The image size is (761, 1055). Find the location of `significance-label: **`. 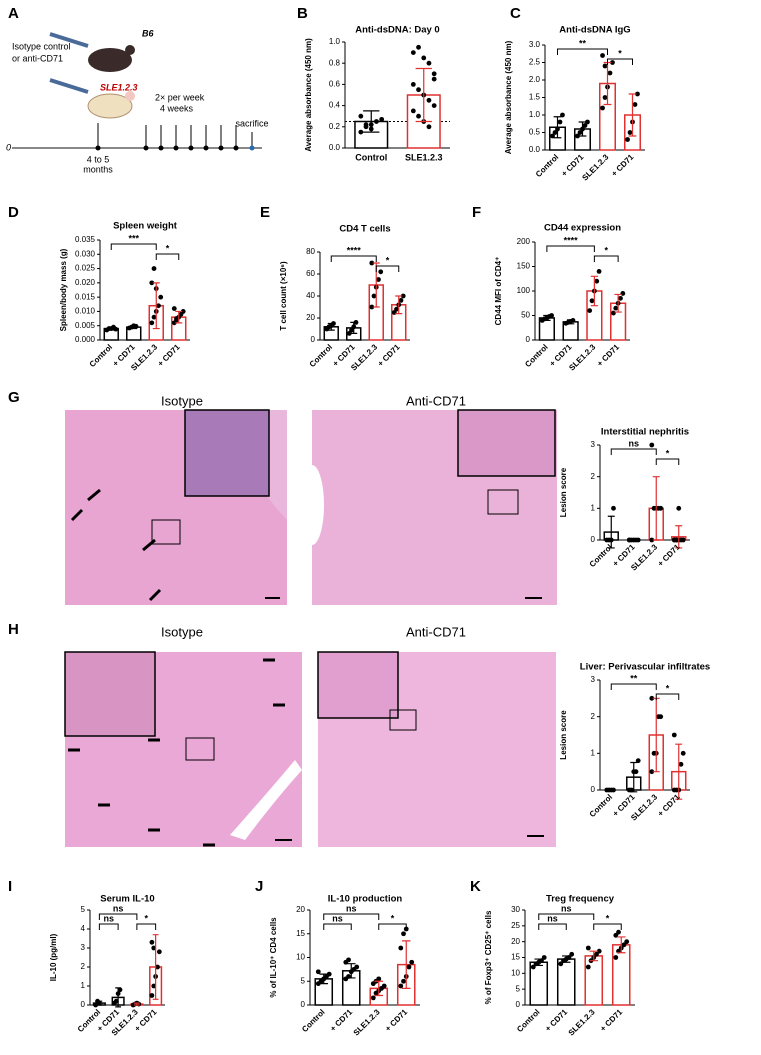

significance-label: ** is located at coordinates (634, 678).